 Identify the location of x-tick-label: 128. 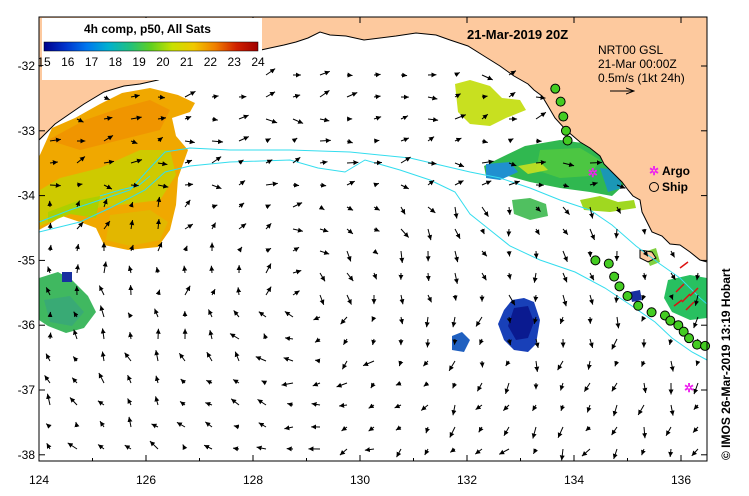
(253, 480).